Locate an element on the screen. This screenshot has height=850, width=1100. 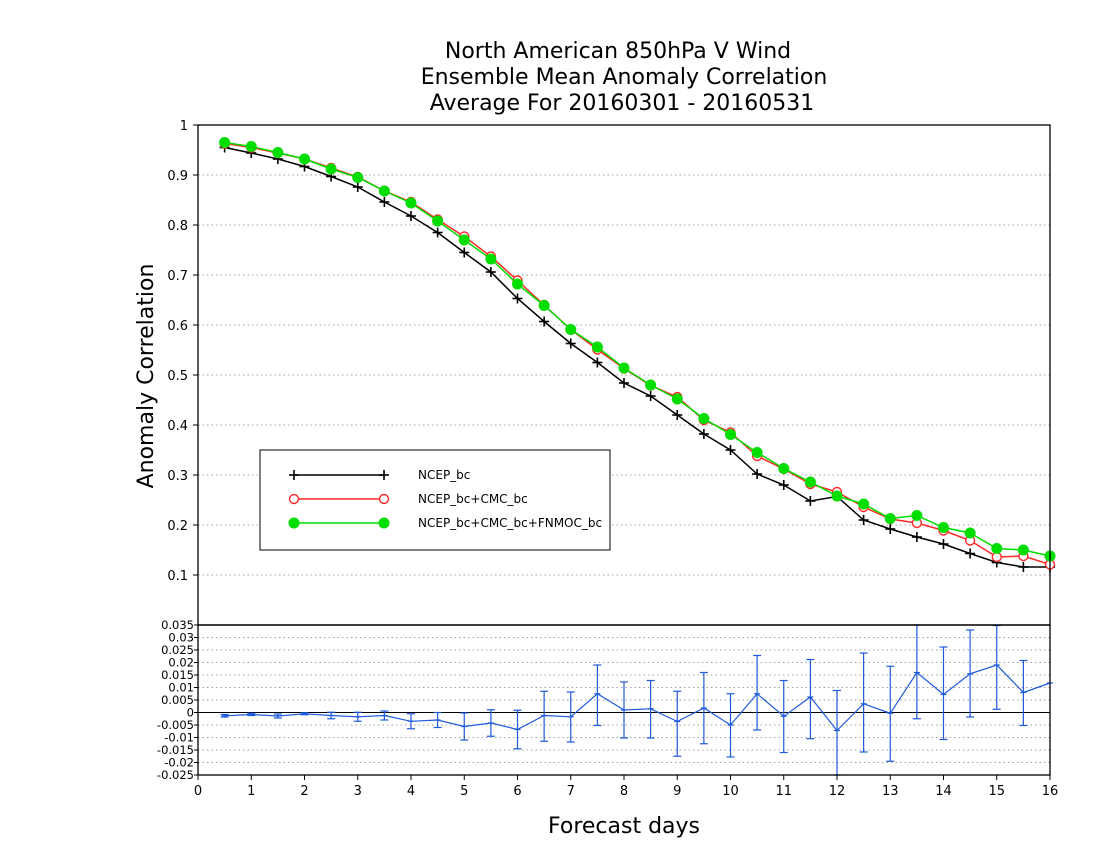
x-tick-label: 0 is located at coordinates (198, 791).